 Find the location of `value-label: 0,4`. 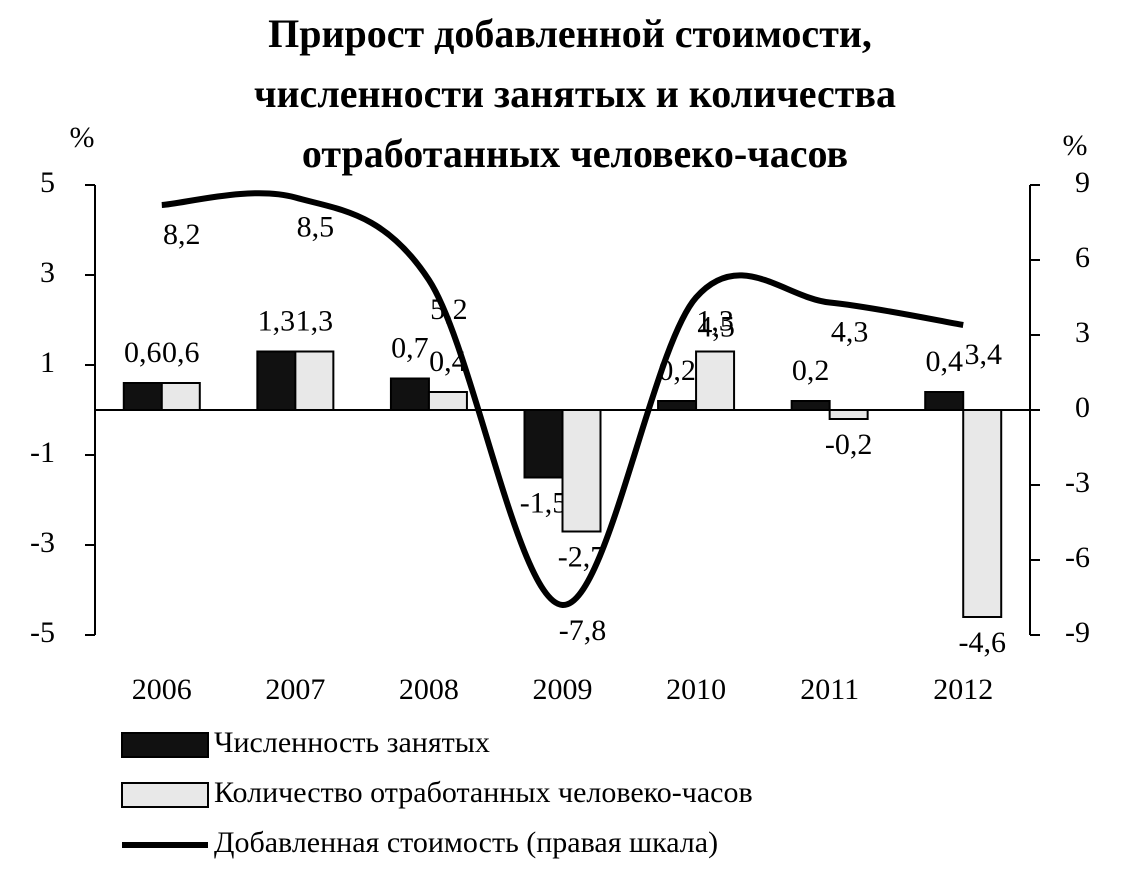

value-label: 0,4 is located at coordinates (944, 361).